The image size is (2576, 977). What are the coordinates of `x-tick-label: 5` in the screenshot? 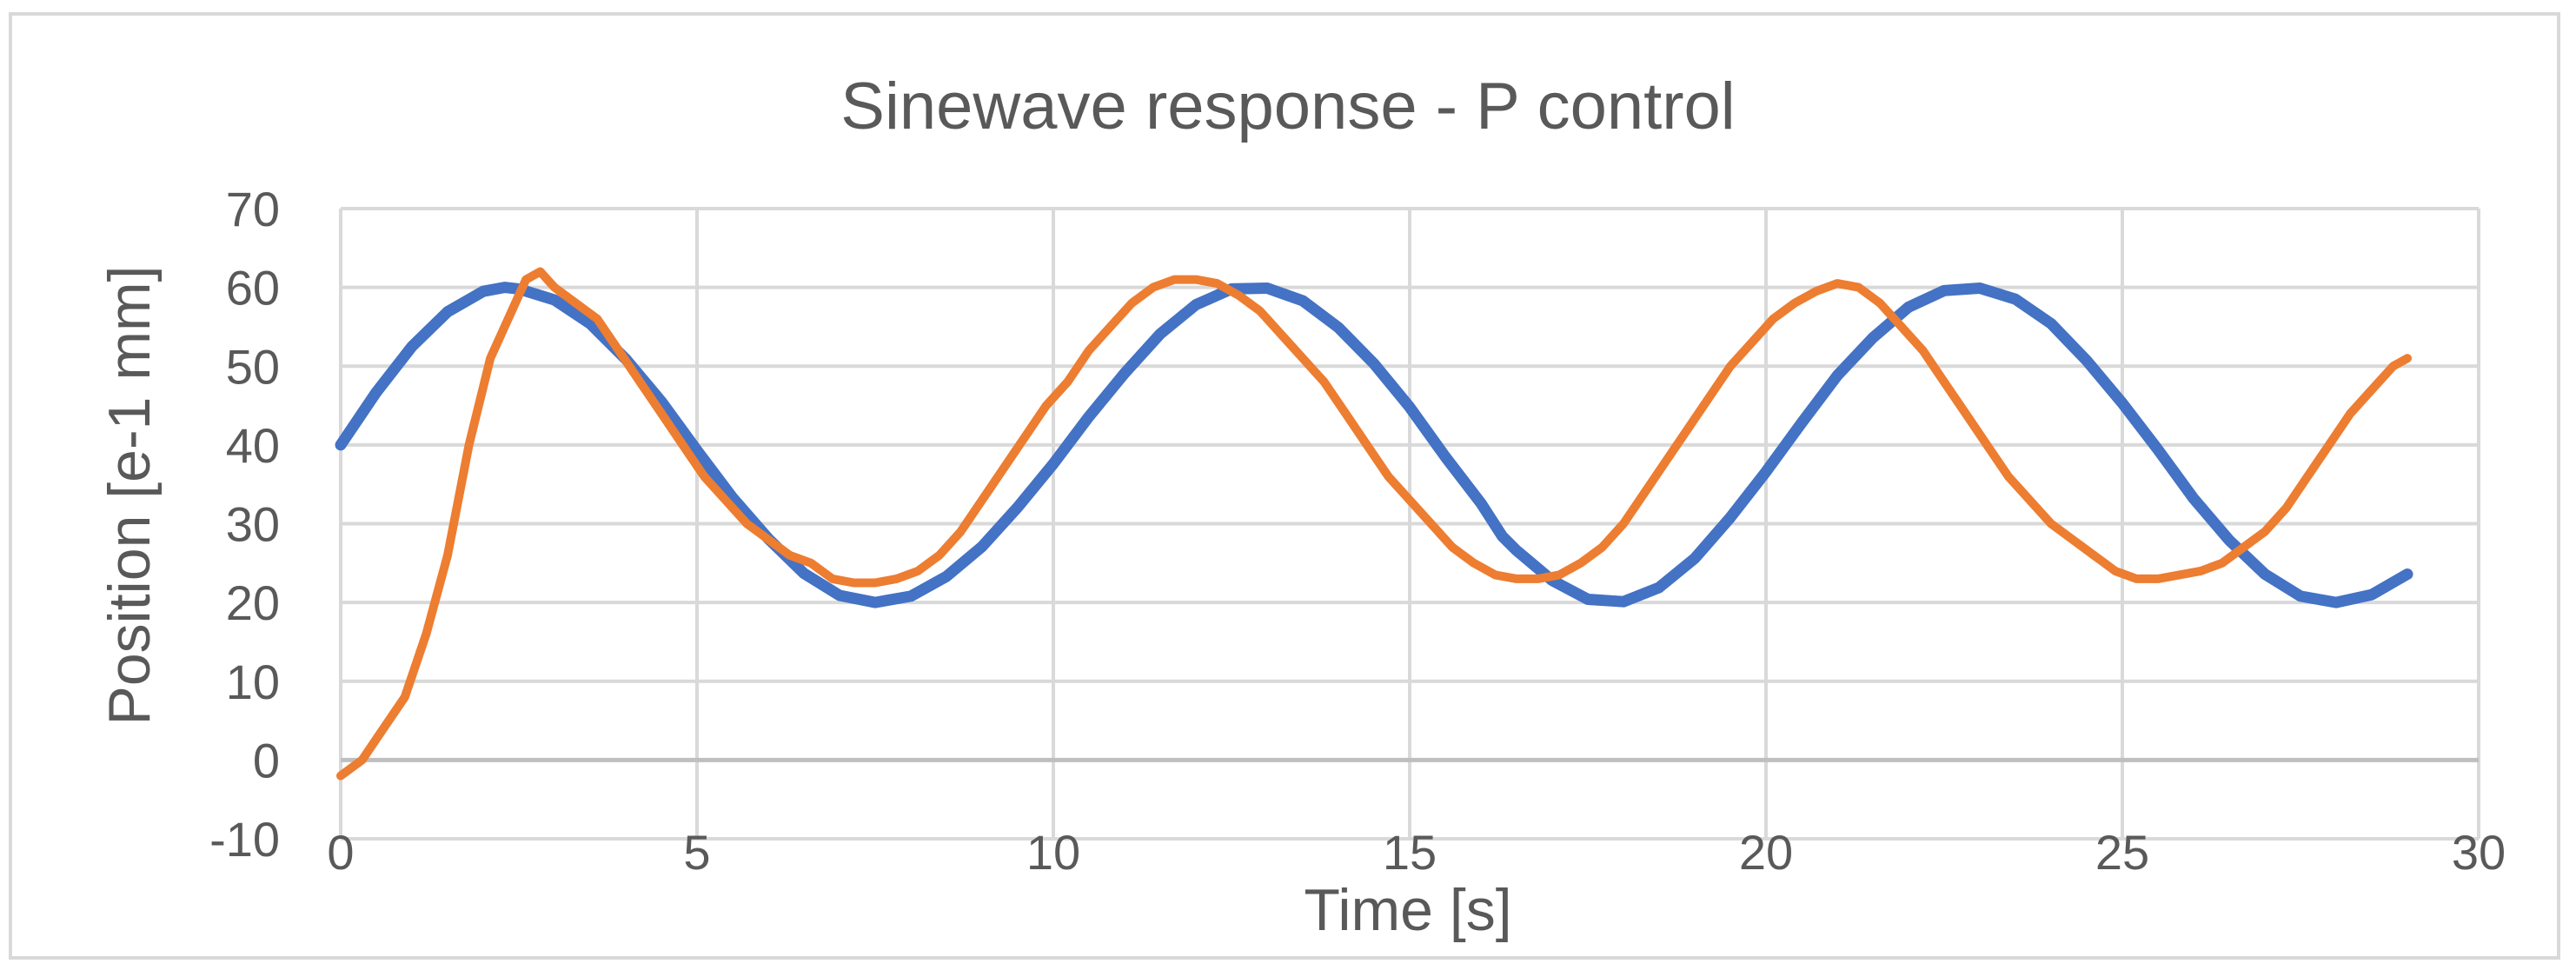 It's located at (696, 852).